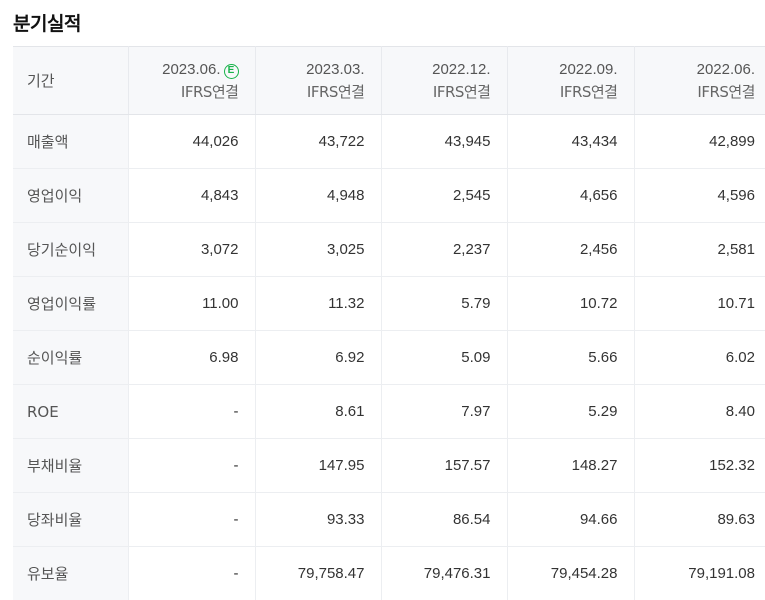  Describe the element at coordinates (318, 520) in the screenshot. I see `table-cell: 93.33` at that location.